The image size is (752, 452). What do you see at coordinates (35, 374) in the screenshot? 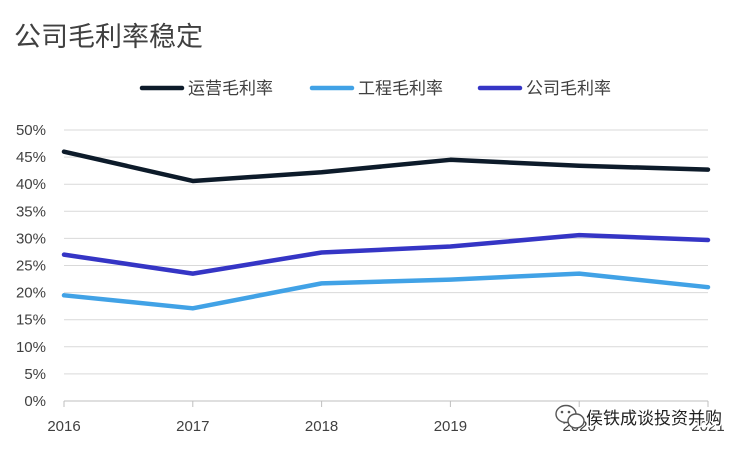
I see `y-tick-label: 5%` at bounding box center [35, 374].